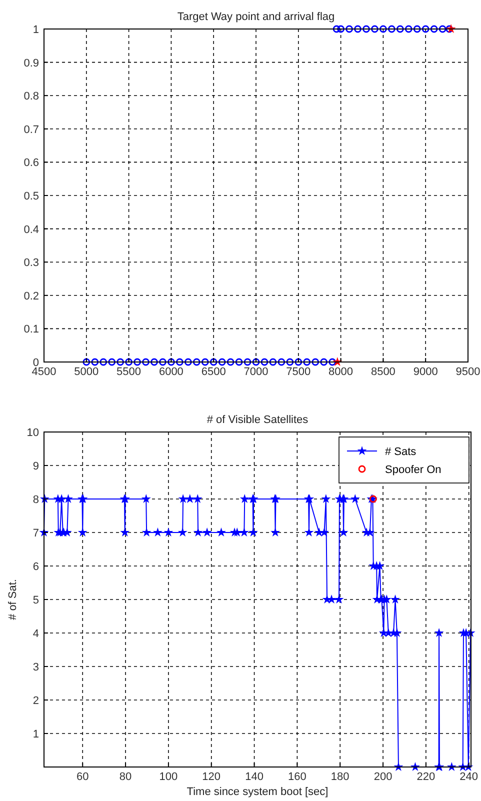 Image resolution: width=481 pixels, height=801 pixels. I want to click on x-tick-label: 5000, so click(86, 372).